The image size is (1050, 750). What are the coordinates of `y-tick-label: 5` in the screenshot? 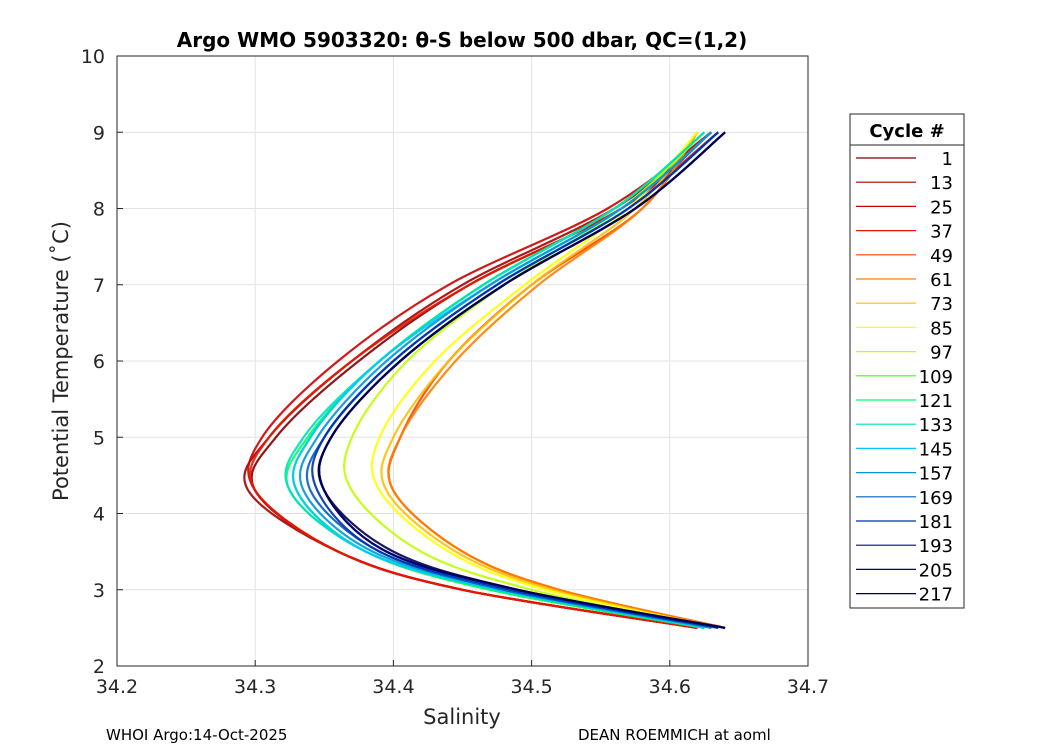 It's located at (99, 438).